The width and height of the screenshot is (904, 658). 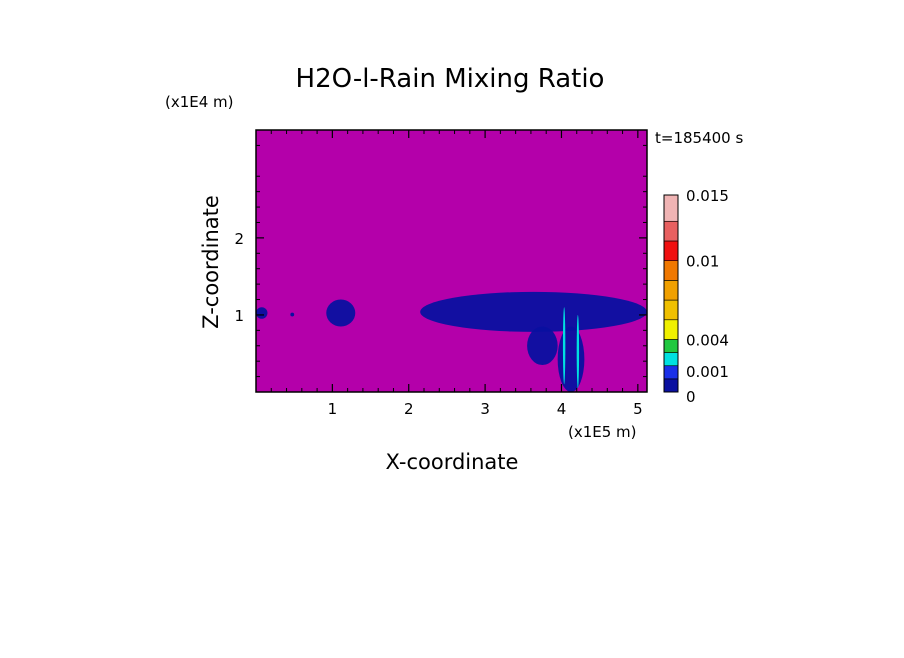 I want to click on colorbar-tick-label: 0.001, so click(x=707, y=372).